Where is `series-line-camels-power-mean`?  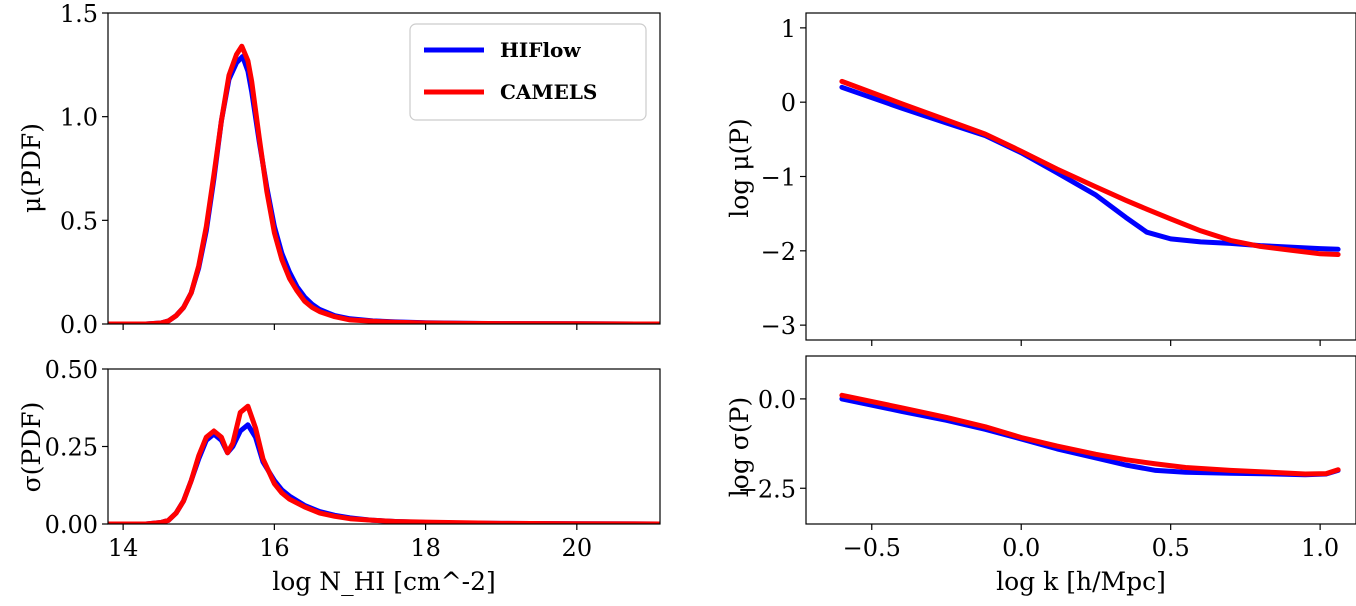
series-line-camels-power-mean is located at coordinates (1090, 167).